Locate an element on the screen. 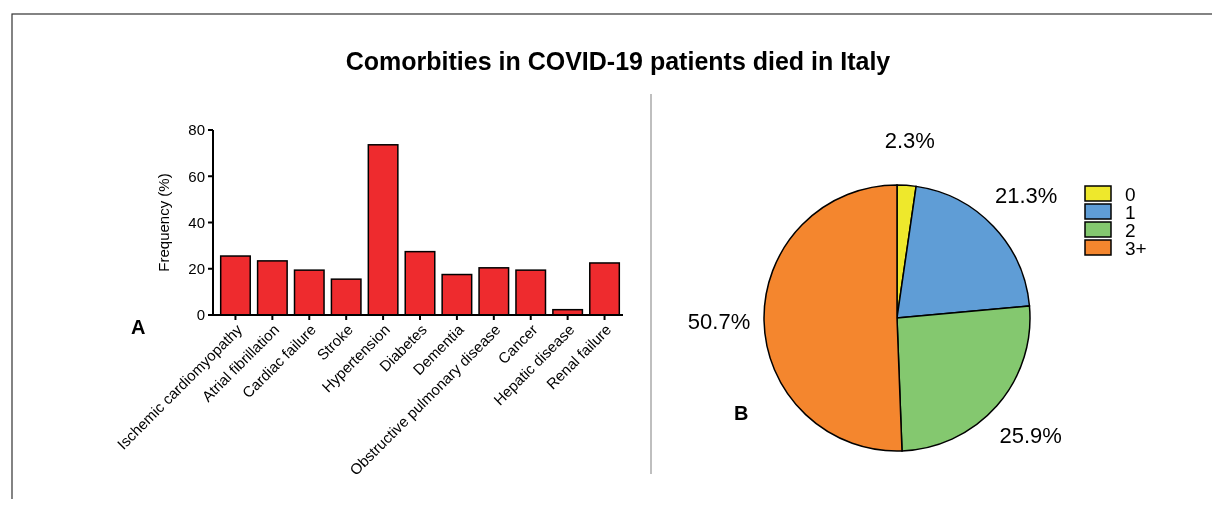  data-label: 21.3% is located at coordinates (1026, 196).